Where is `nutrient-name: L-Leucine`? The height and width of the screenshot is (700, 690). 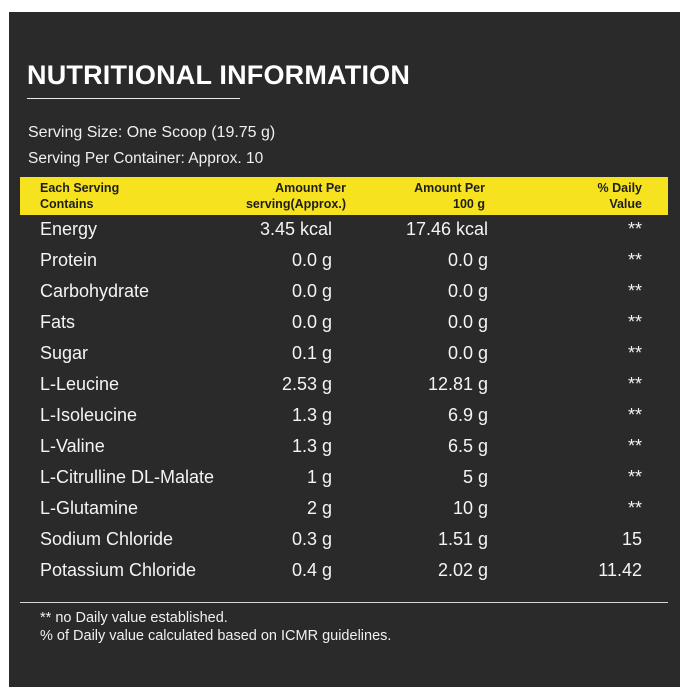 nutrient-name: L-Leucine is located at coordinates (80, 384).